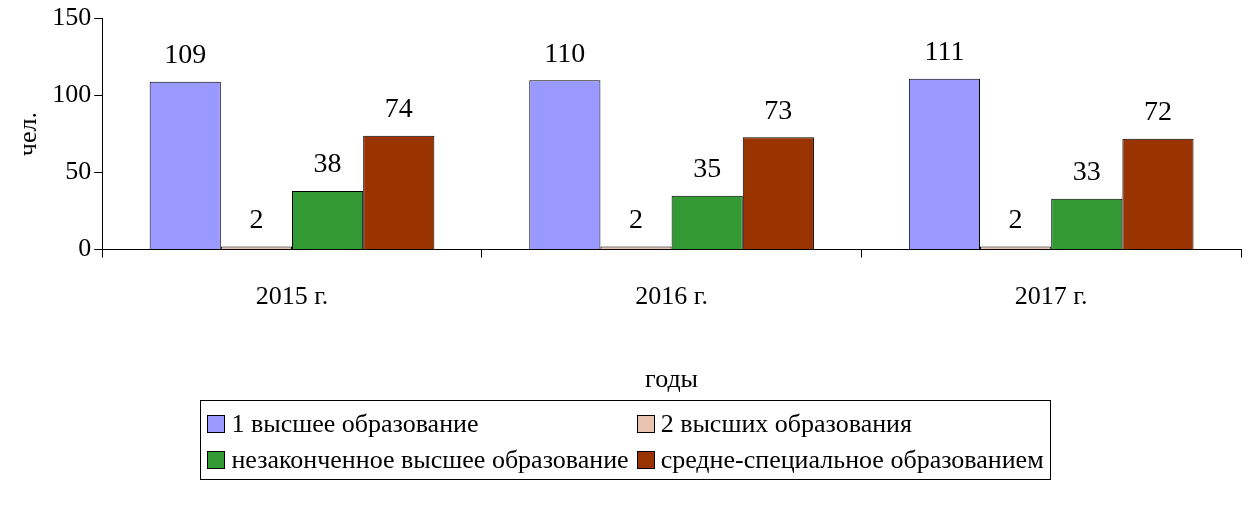  What do you see at coordinates (292, 296) in the screenshot?
I see `x-tick-label: 2015 г.` at bounding box center [292, 296].